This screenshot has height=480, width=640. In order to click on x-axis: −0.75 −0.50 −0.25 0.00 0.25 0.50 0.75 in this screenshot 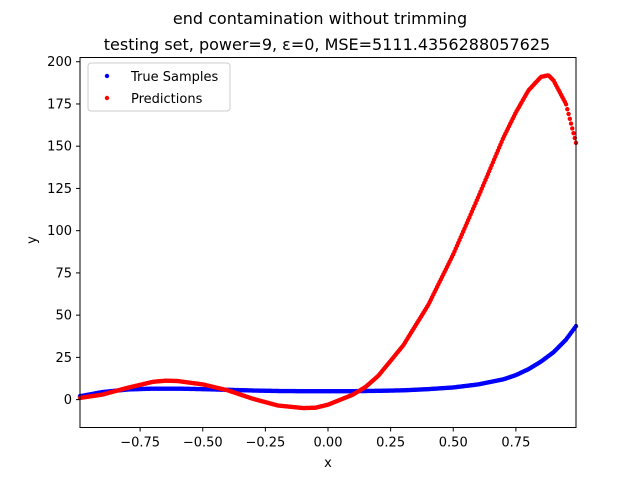, I will do `click(325, 439)`.